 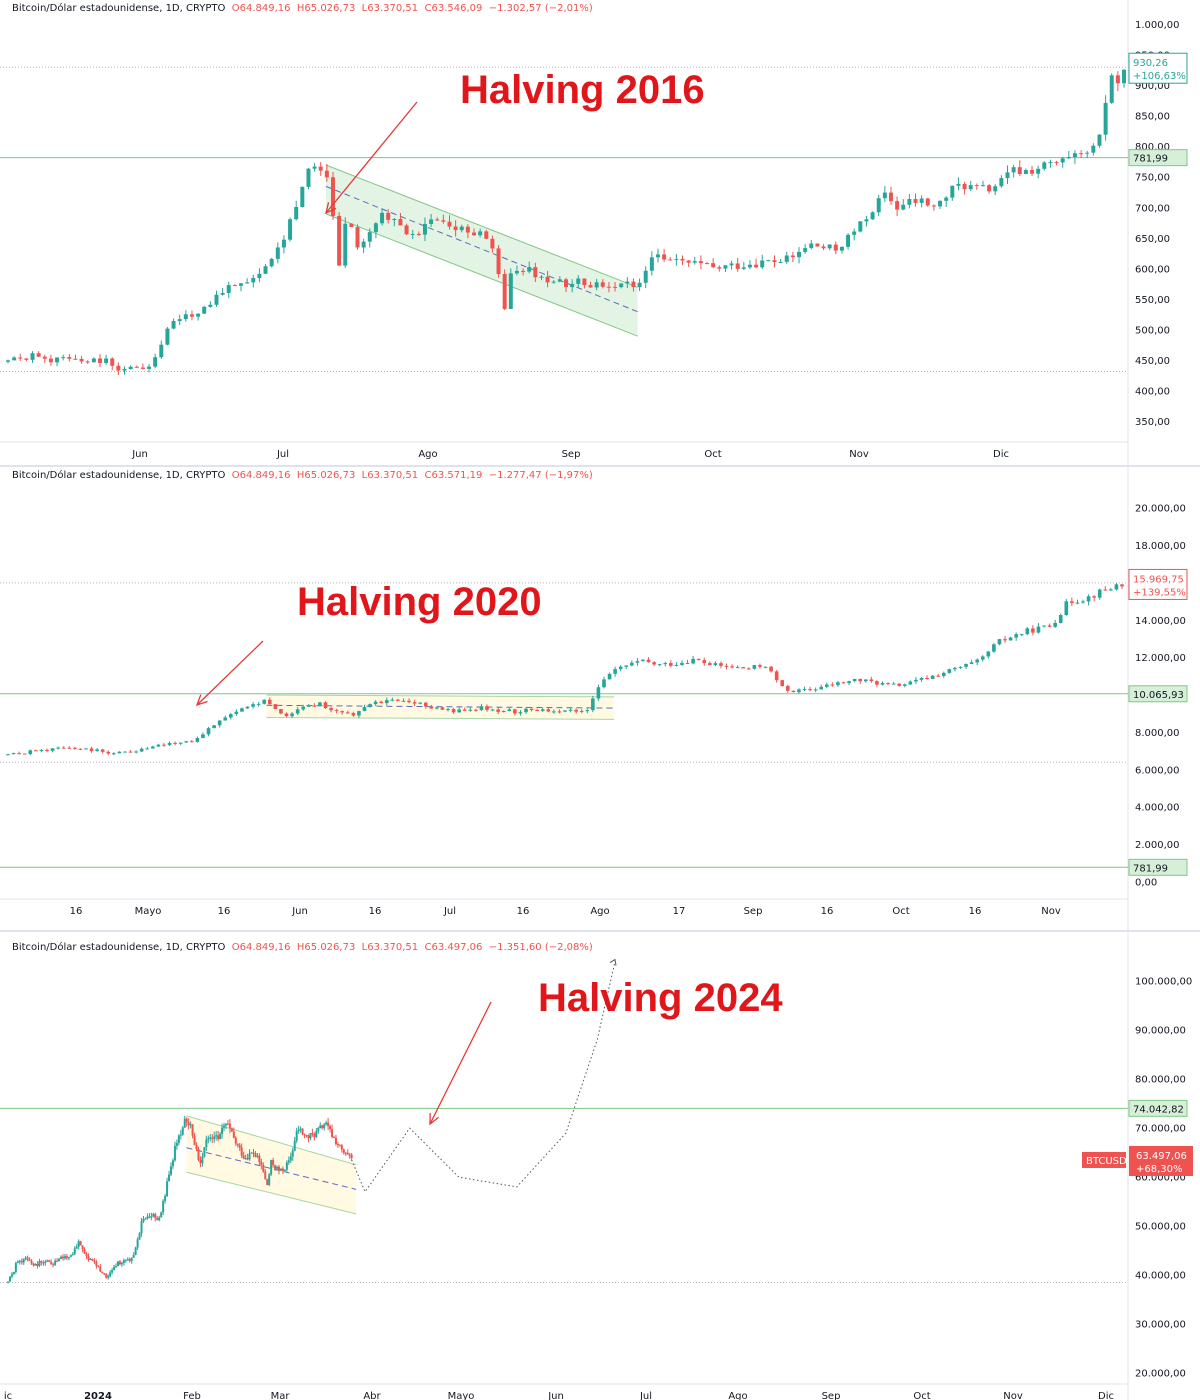 What do you see at coordinates (1160, 1178) in the screenshot?
I see `y-tick-label: 60.000,00` at bounding box center [1160, 1178].